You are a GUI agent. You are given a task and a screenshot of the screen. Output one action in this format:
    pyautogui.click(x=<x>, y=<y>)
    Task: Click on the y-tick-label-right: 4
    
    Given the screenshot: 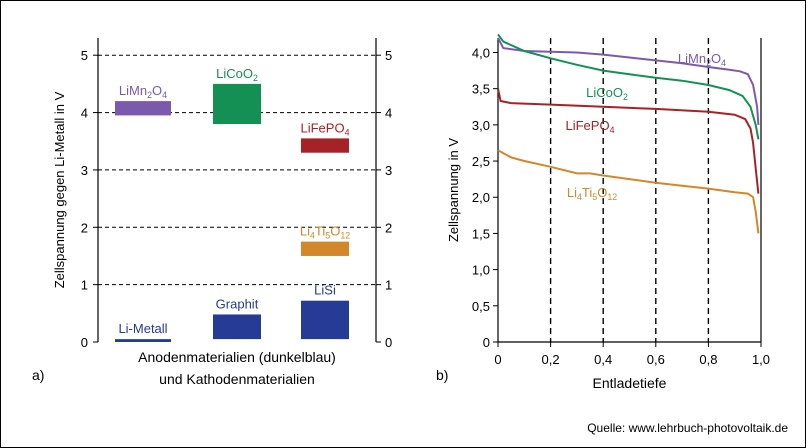 What is the action you would take?
    pyautogui.click(x=388, y=113)
    